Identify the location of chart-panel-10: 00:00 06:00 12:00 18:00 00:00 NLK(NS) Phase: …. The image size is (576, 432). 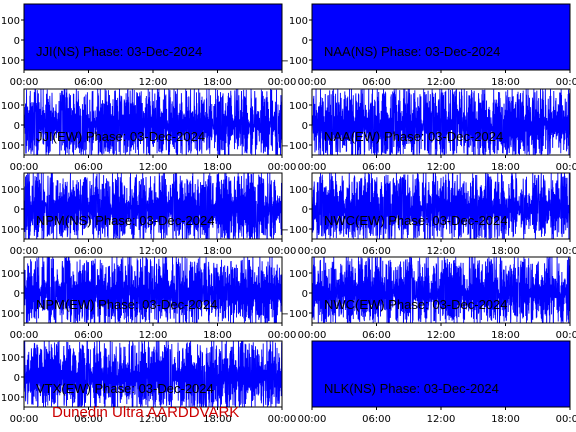
(437, 382).